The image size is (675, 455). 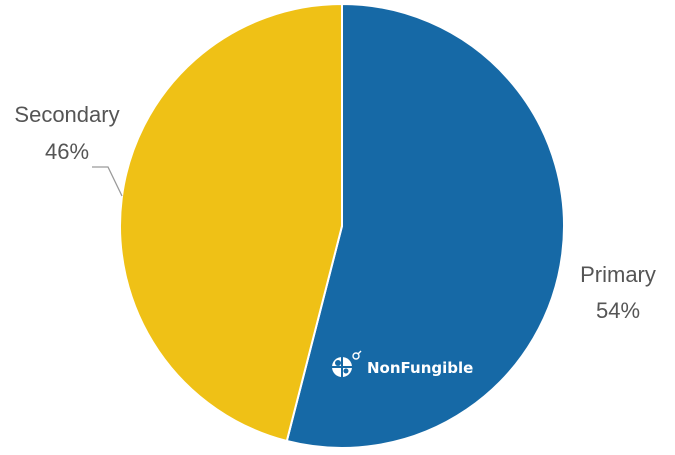 What do you see at coordinates (67, 151) in the screenshot?
I see `slice-percent-secondary: 46%` at bounding box center [67, 151].